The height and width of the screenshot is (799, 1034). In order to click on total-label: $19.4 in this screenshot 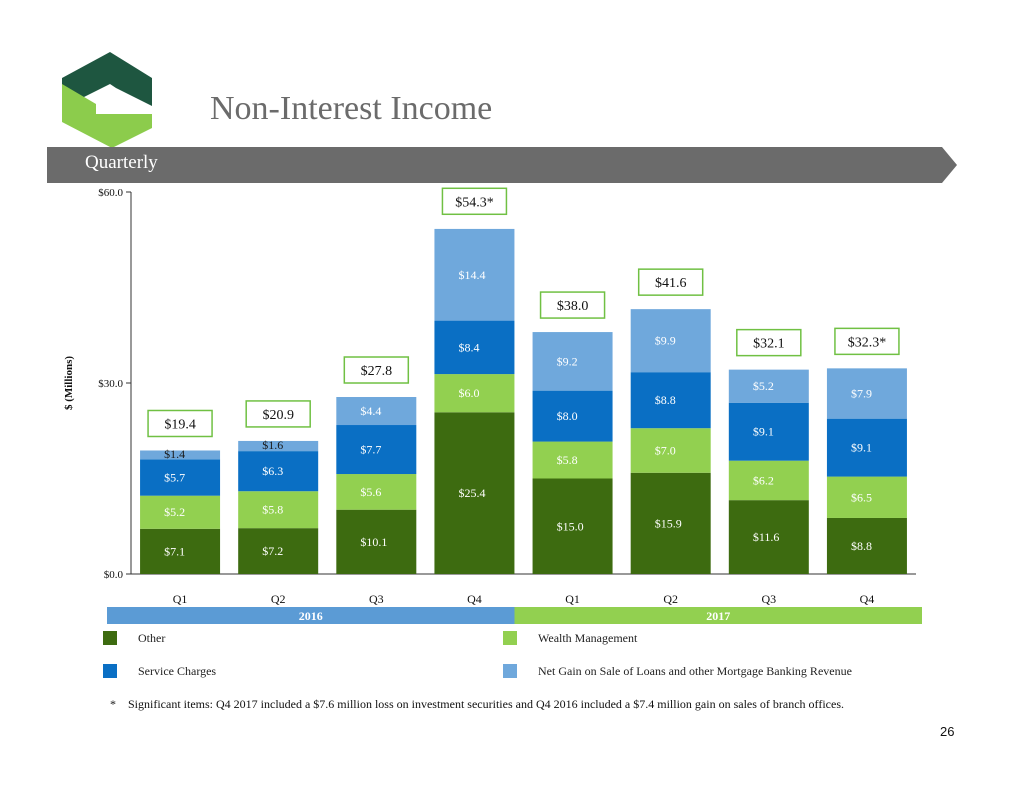, I will do `click(180, 424)`.